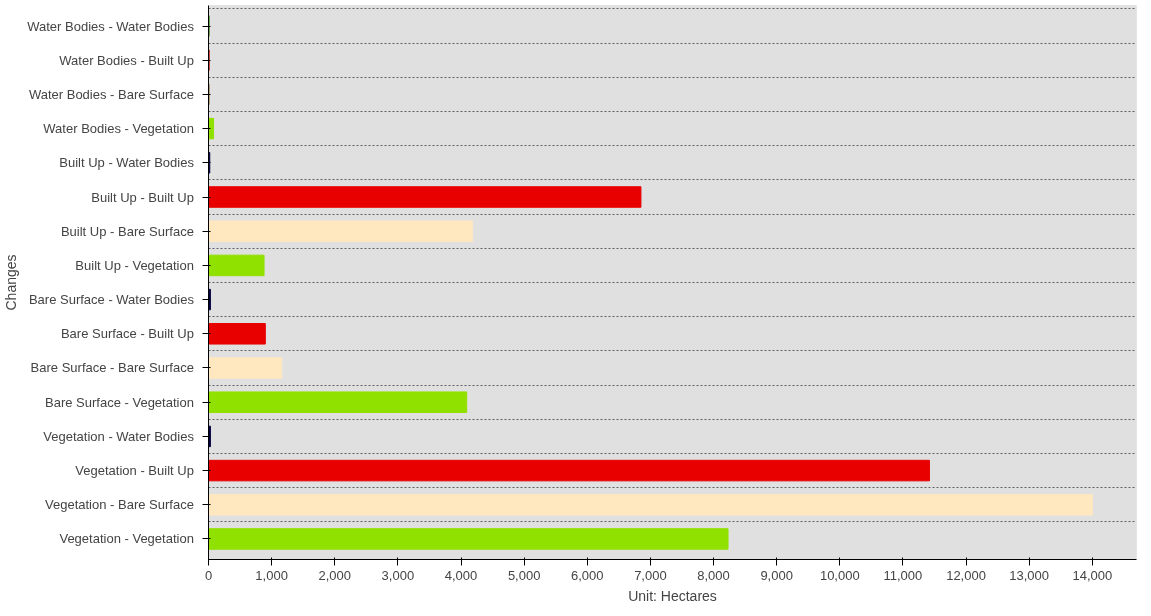  What do you see at coordinates (127, 334) in the screenshot?
I see `y-tick-label: Bare Surface - Built Up` at bounding box center [127, 334].